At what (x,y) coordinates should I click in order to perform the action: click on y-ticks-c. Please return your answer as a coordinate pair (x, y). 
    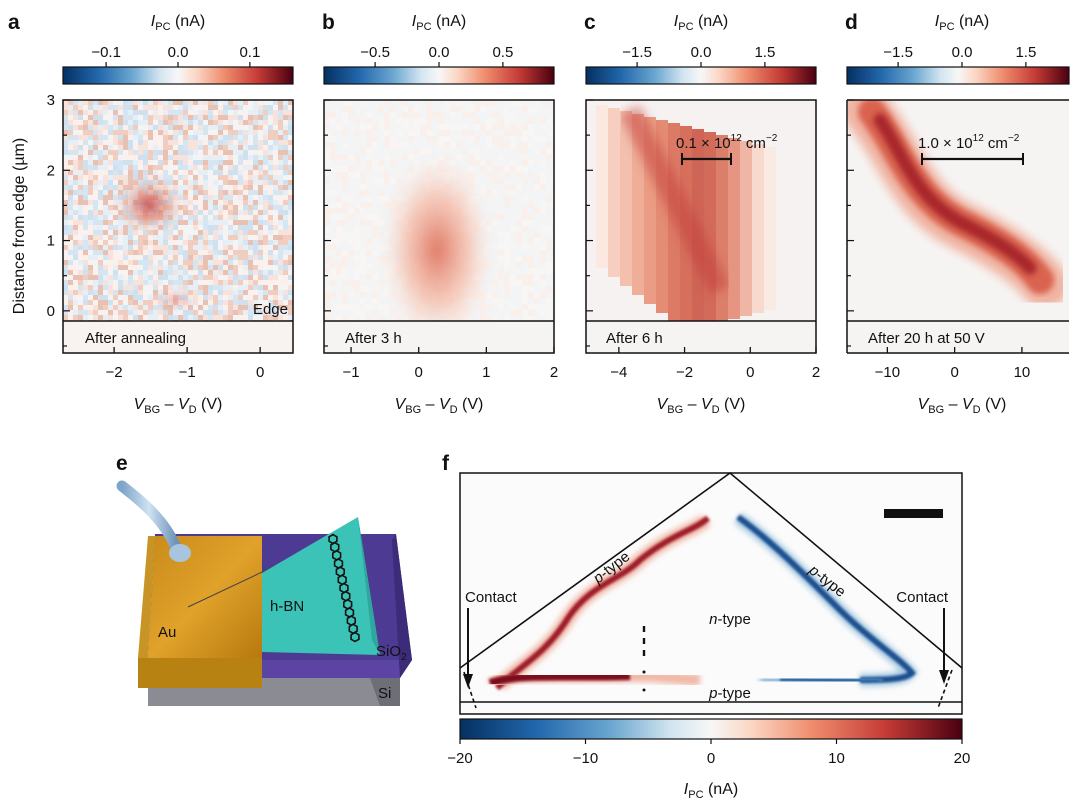
    Looking at the image, I should click on (589, 223).